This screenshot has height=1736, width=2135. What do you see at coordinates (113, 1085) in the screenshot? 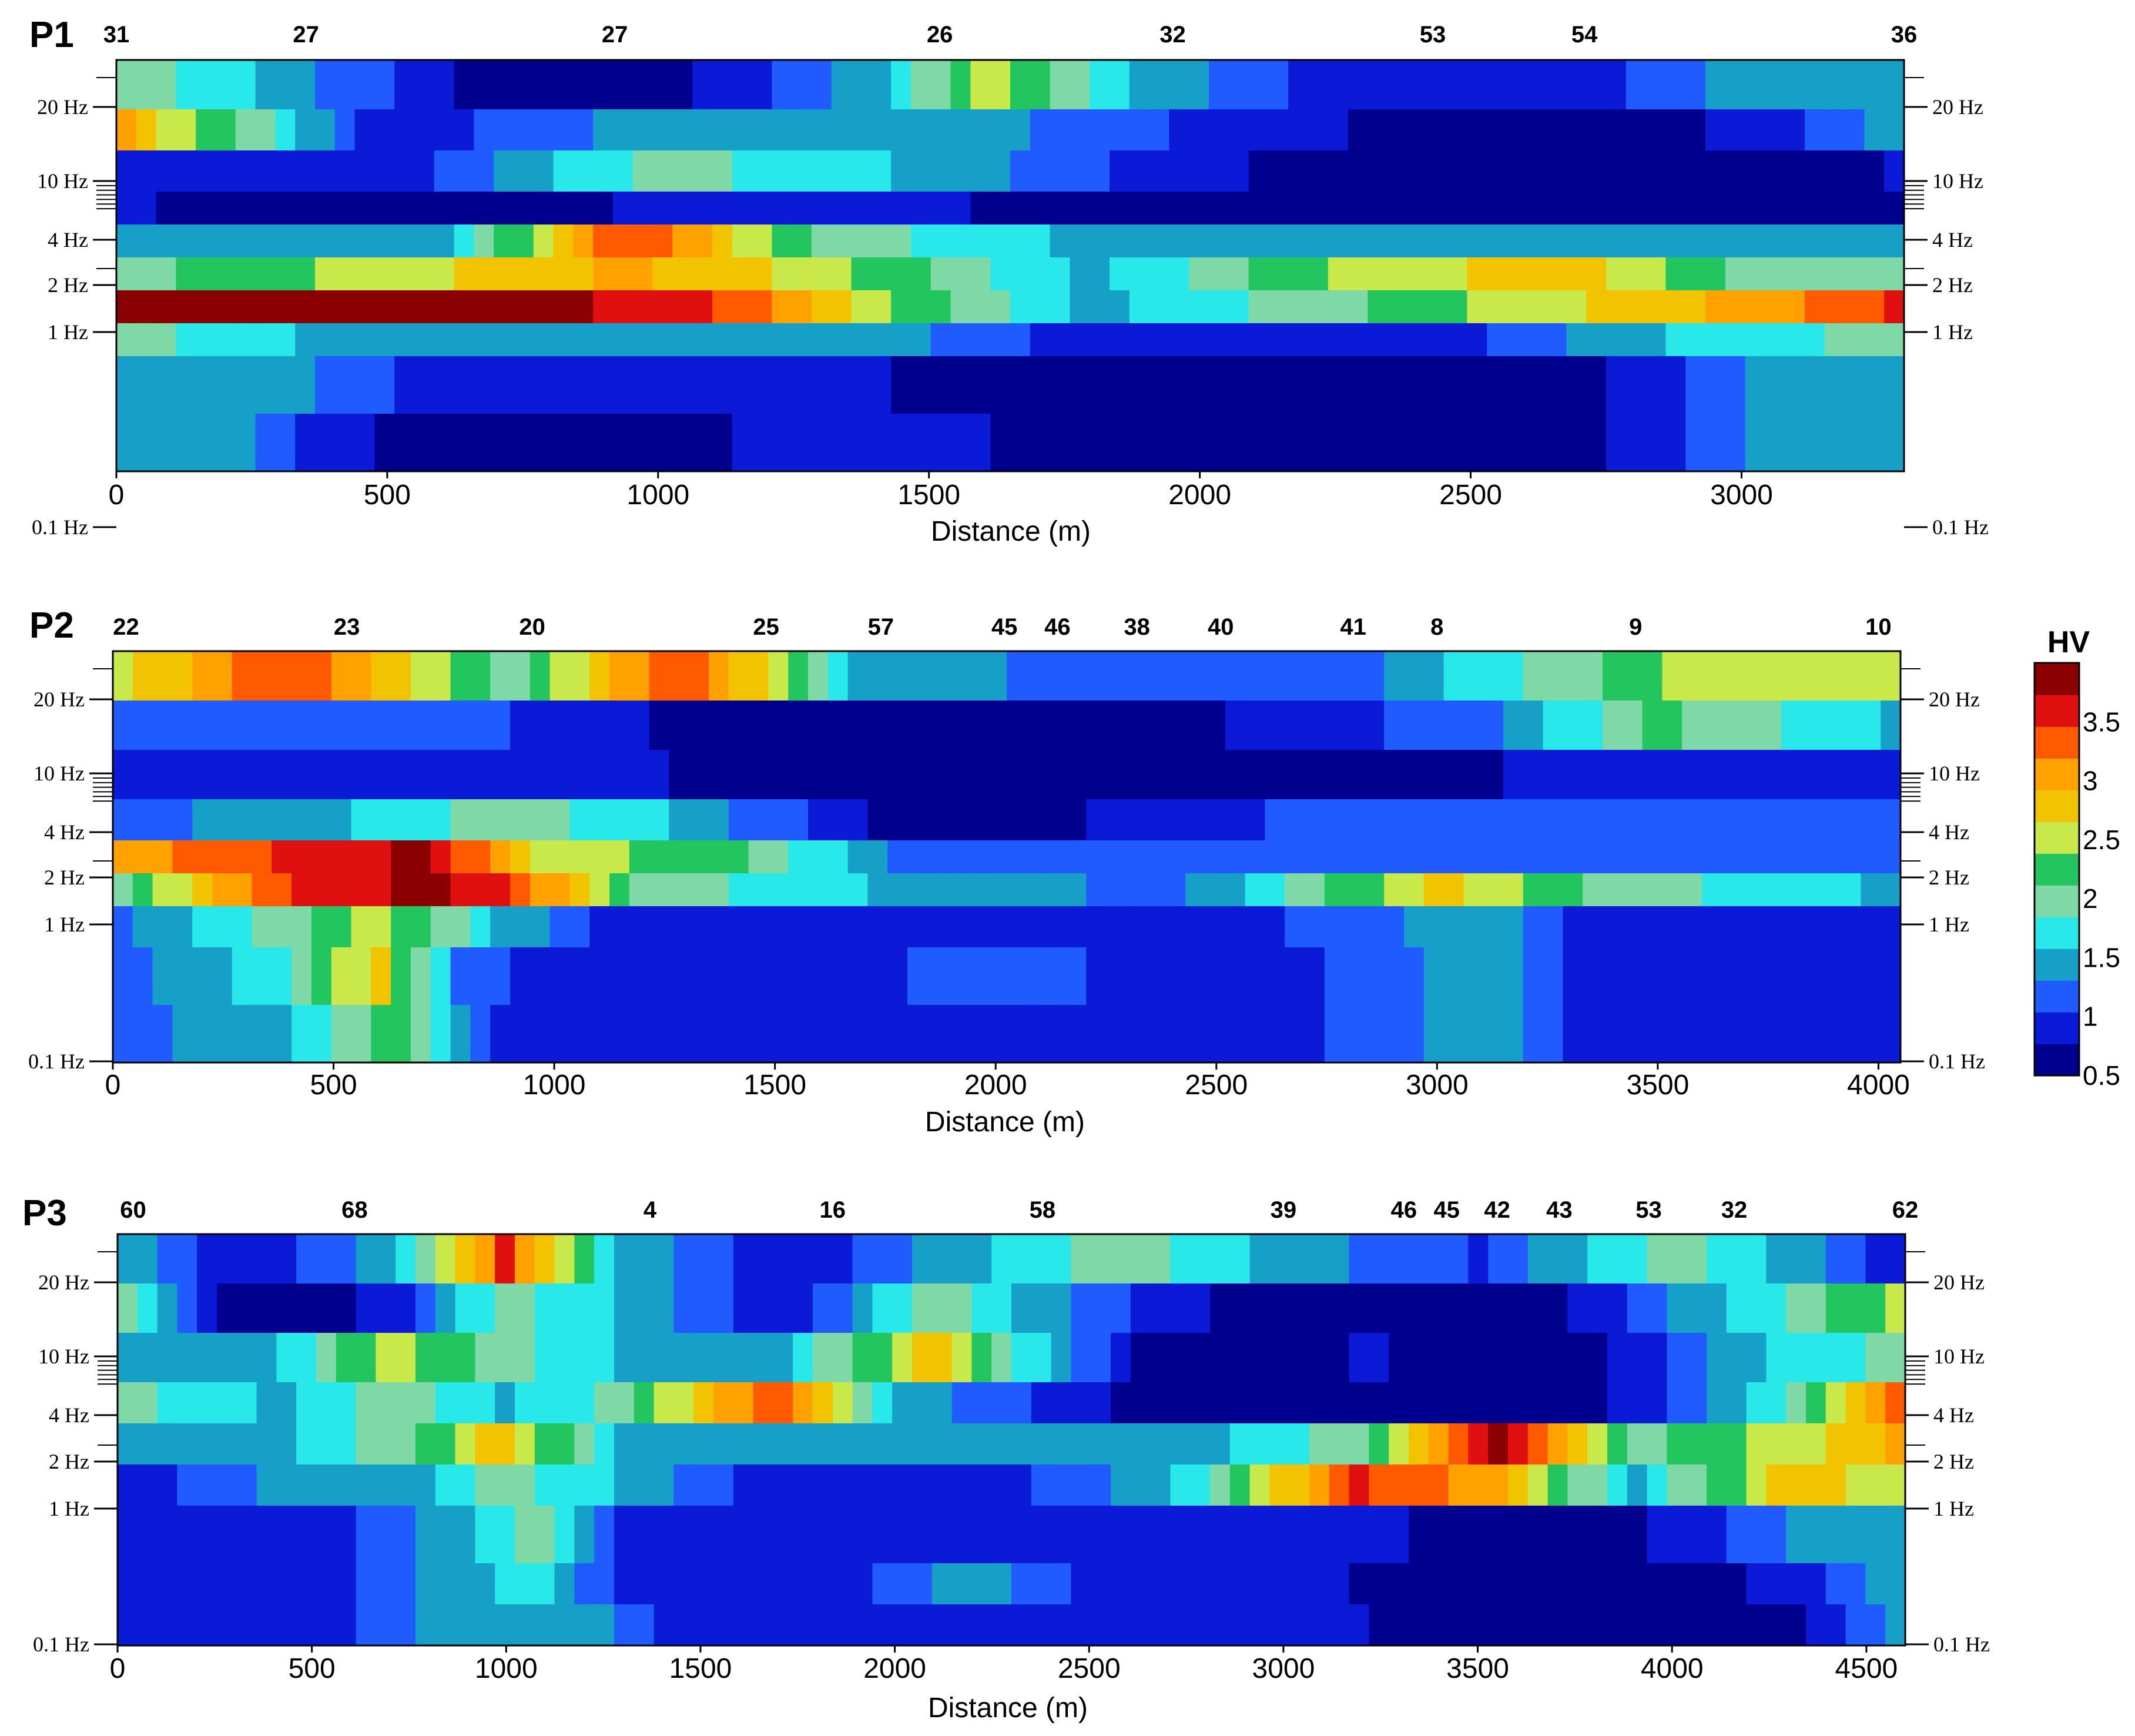
I see `p2-x-tick-label: 0` at bounding box center [113, 1085].